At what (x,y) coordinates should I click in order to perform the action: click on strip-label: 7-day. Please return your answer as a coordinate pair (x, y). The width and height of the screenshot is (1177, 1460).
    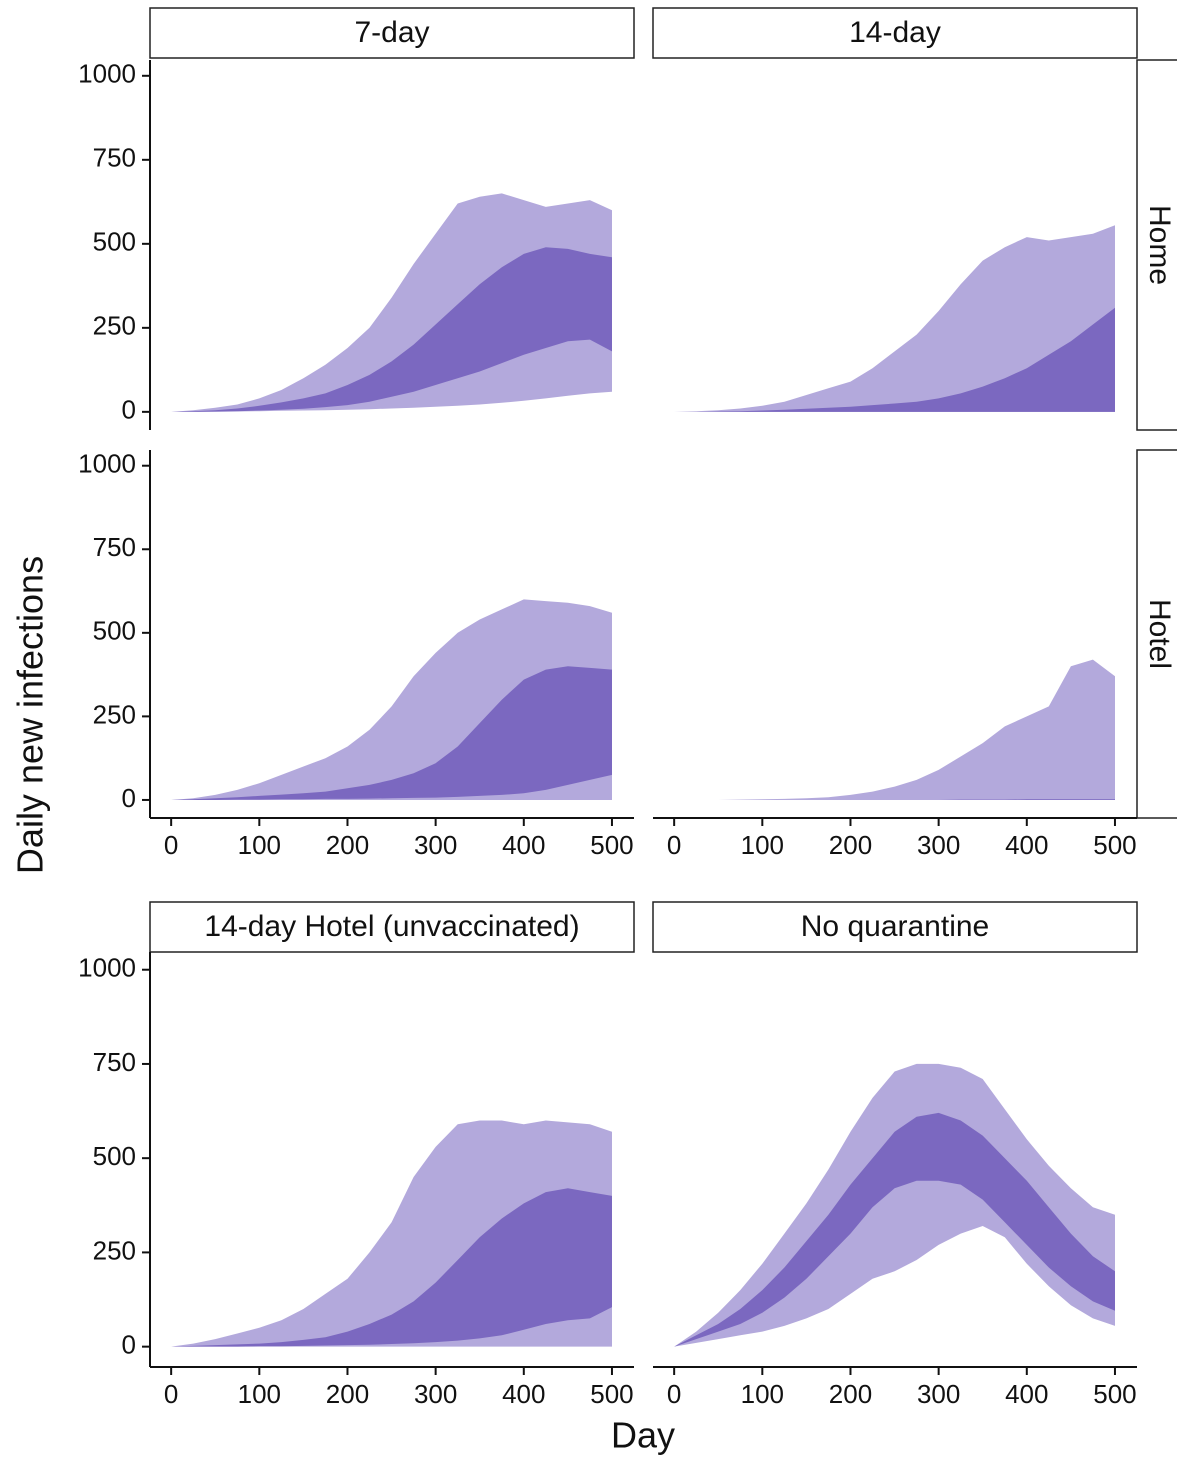
    Looking at the image, I should click on (391, 32).